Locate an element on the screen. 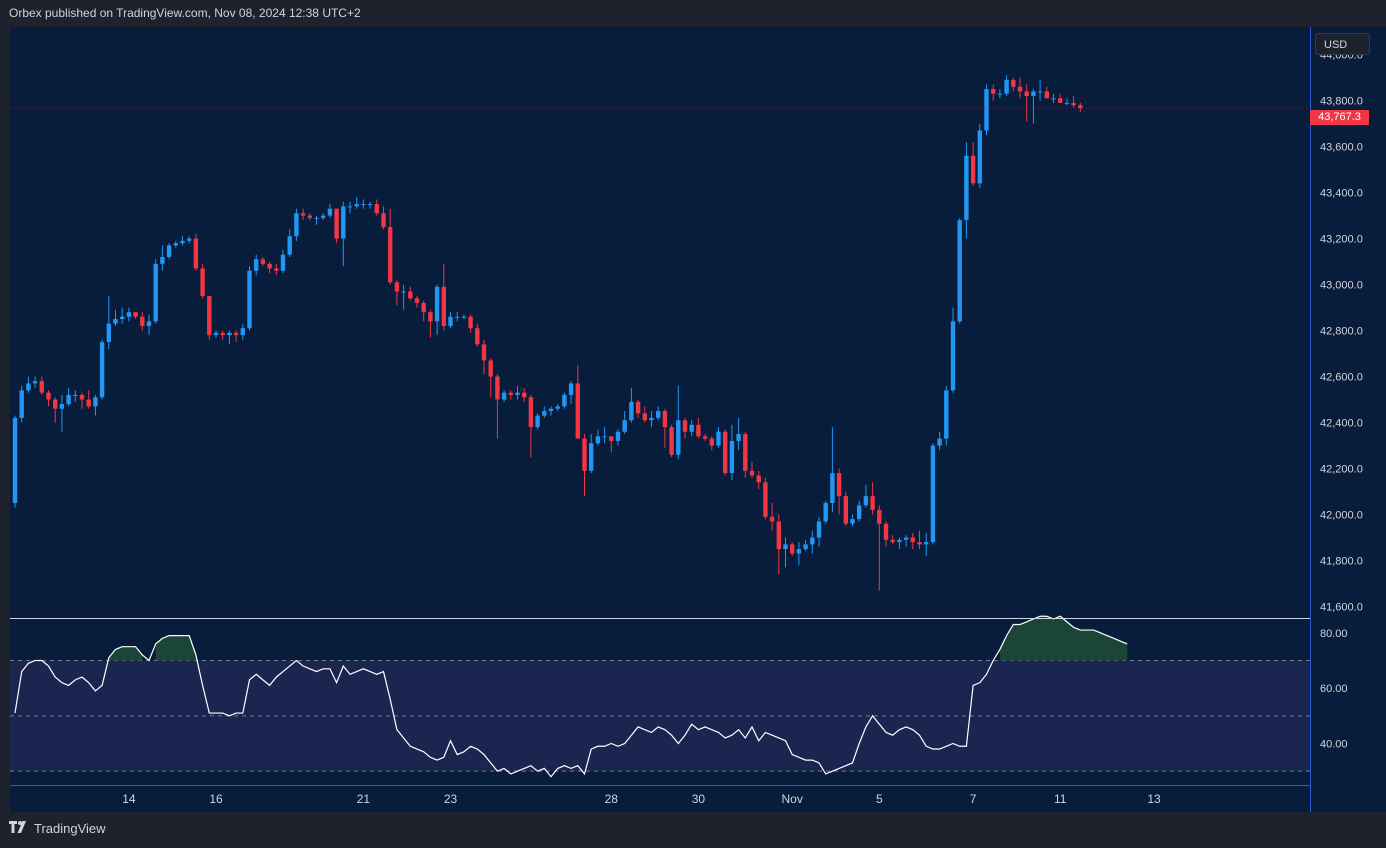 This screenshot has height=848, width=1386. date-tick-label: 14 is located at coordinates (129, 799).